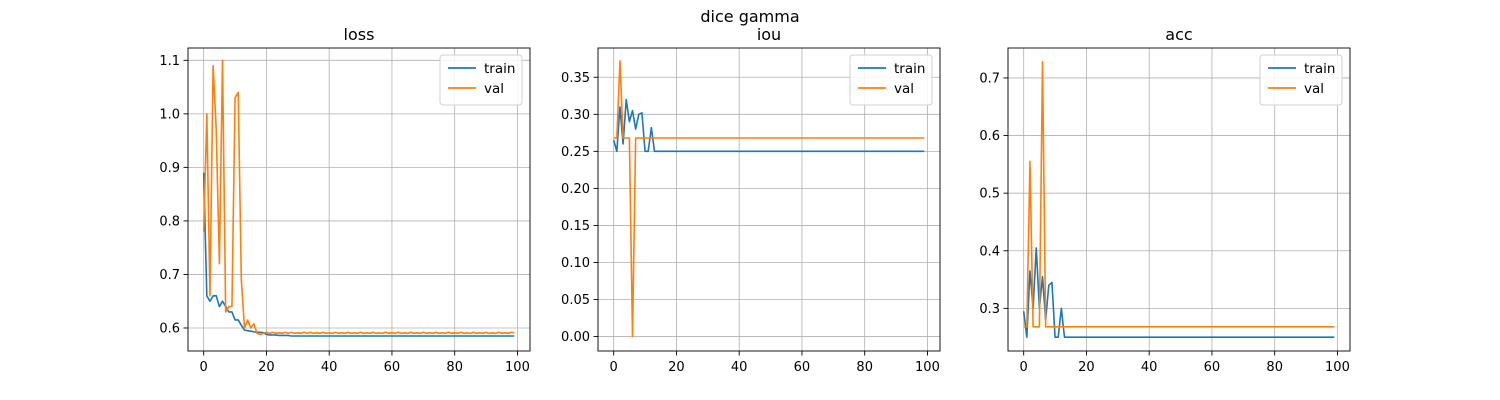 The image size is (1500, 400). I want to click on y-tick-label: 0.10, so click(575, 263).